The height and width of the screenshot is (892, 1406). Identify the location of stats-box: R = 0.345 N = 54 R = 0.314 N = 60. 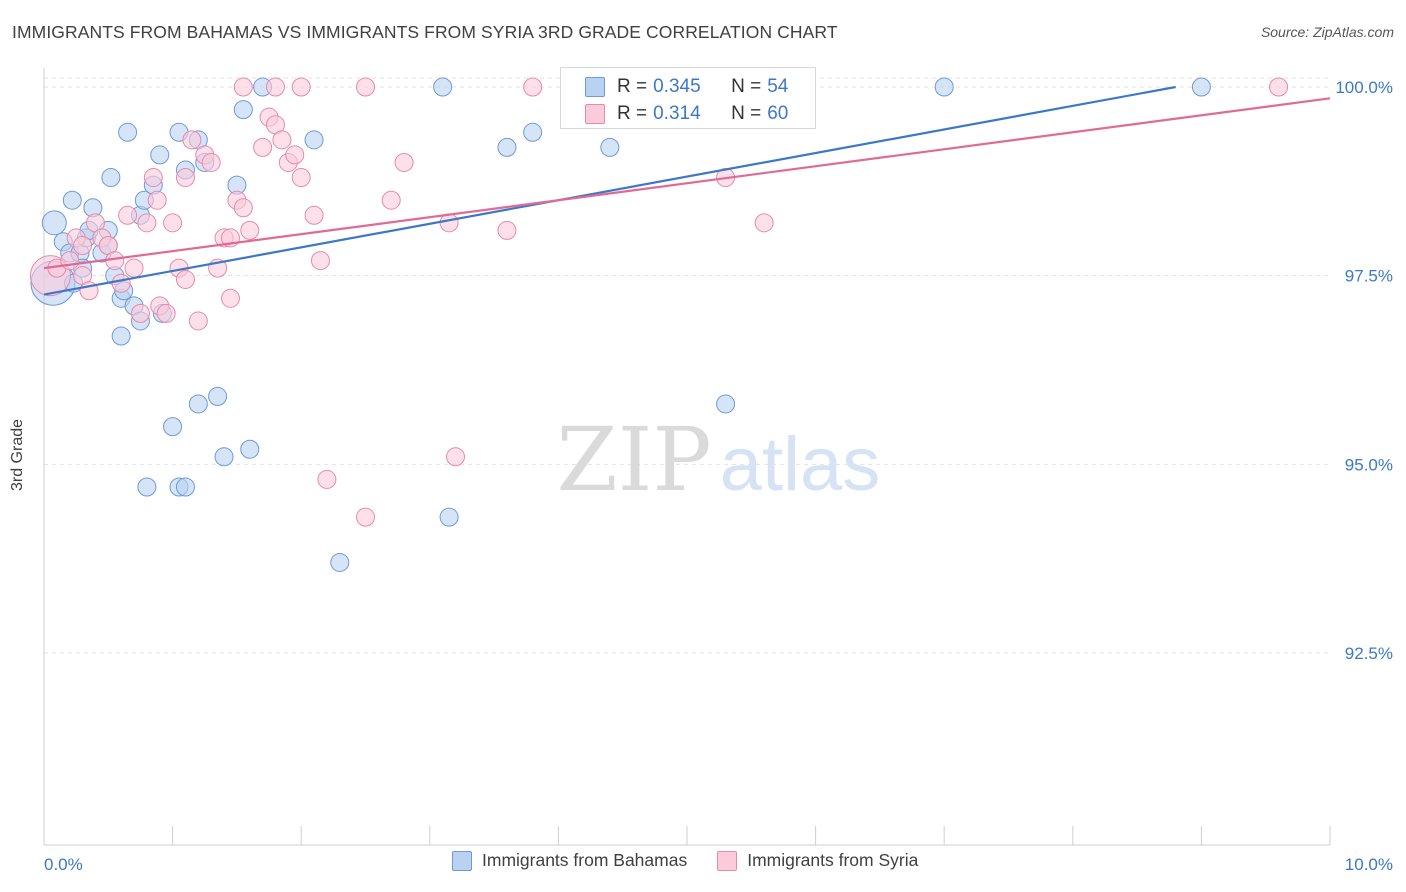
(688, 98).